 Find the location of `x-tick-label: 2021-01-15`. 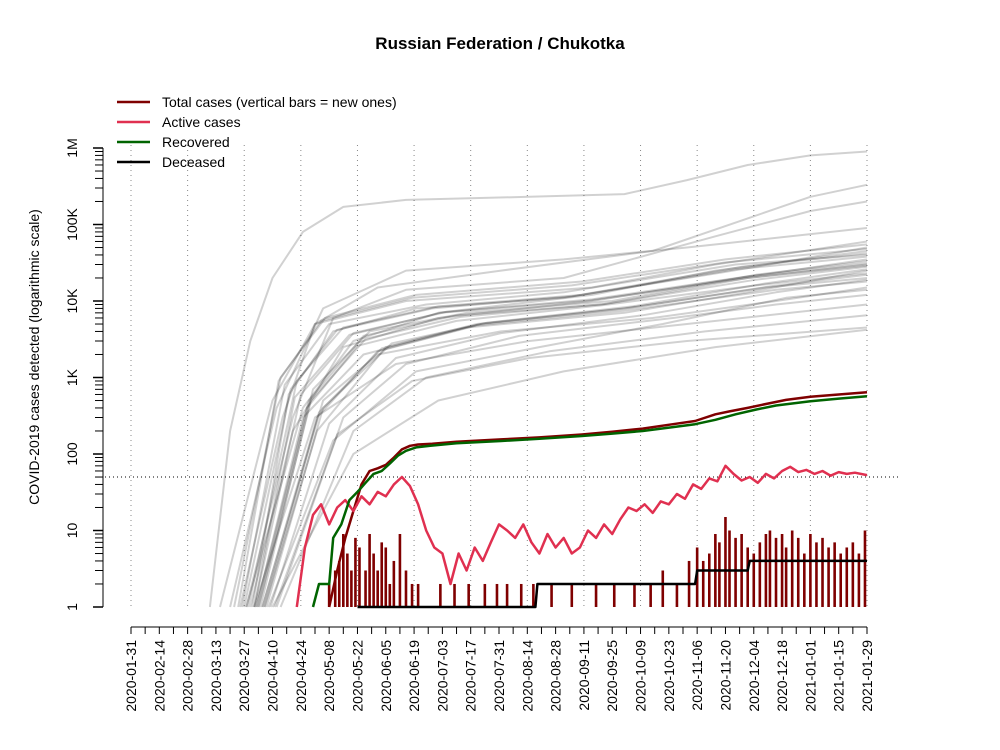

x-tick-label: 2021-01-15 is located at coordinates (839, 676).